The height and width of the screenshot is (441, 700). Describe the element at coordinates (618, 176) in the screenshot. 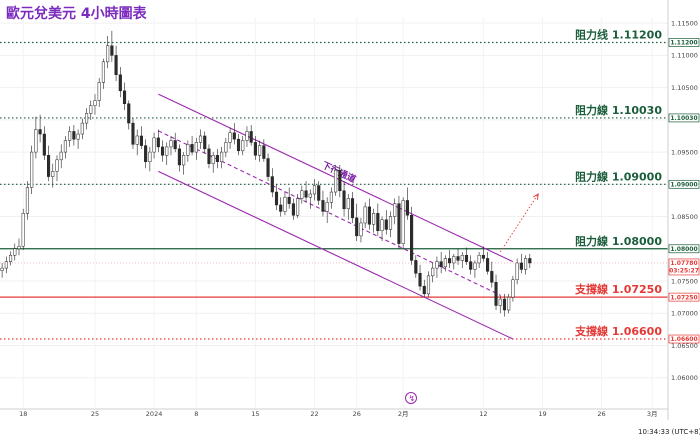

I see `level-label: 阻力線 1.09000` at that location.